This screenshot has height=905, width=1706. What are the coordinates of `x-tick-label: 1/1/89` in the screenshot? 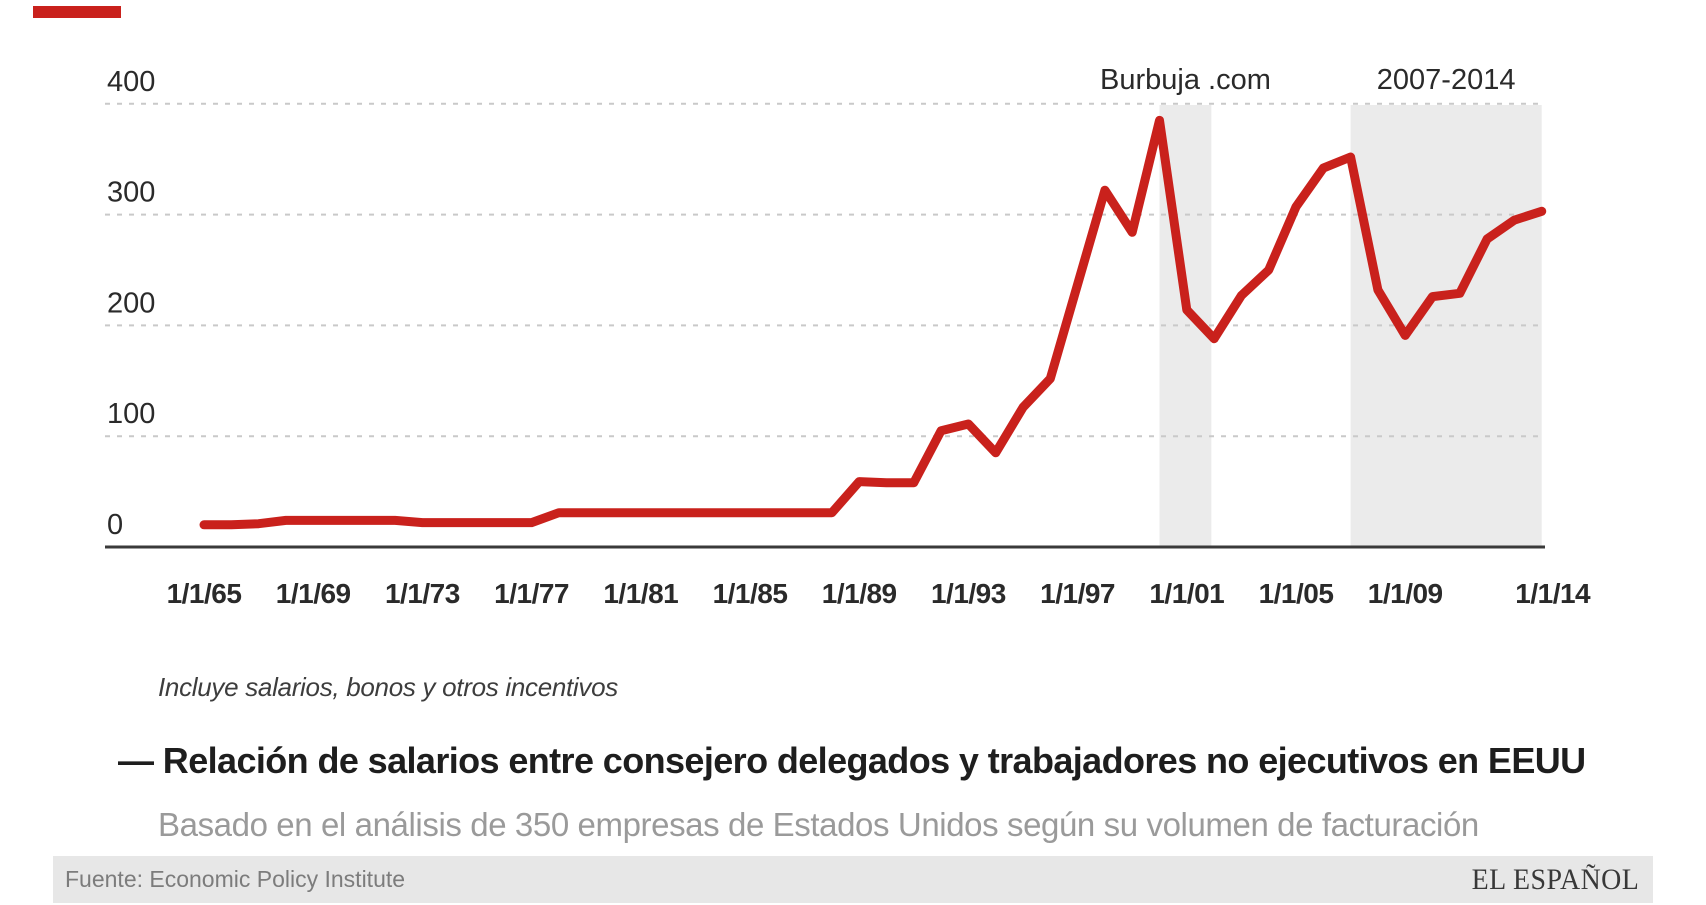 It's located at (859, 593).